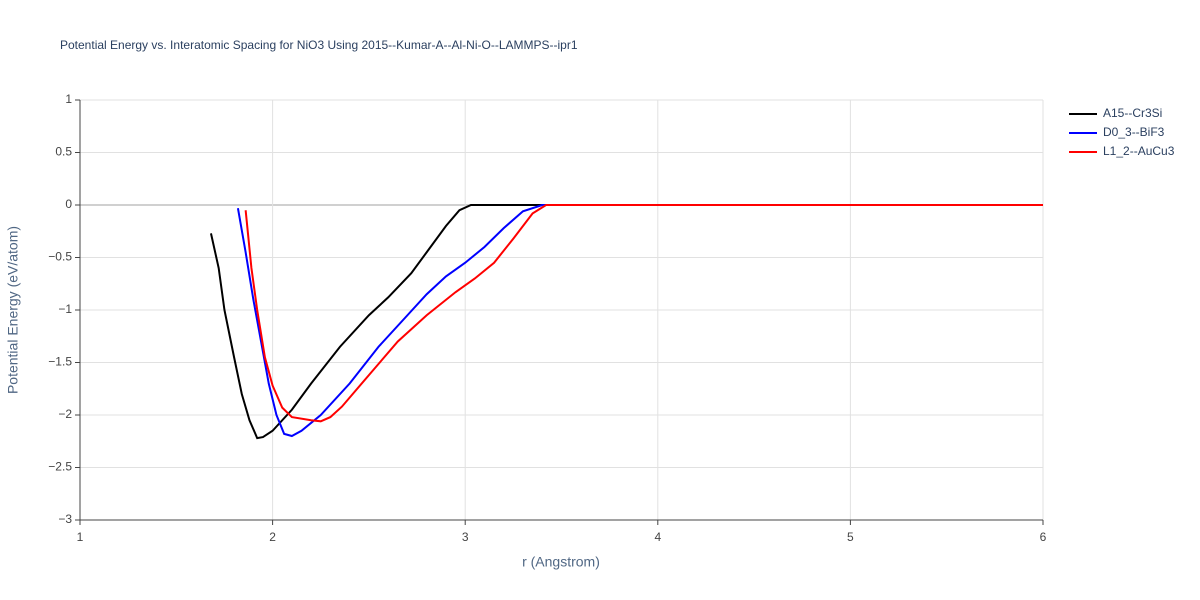 This screenshot has width=1200, height=600. What do you see at coordinates (1134, 132) in the screenshot?
I see `legend-text: D0_3--BiF3` at bounding box center [1134, 132].